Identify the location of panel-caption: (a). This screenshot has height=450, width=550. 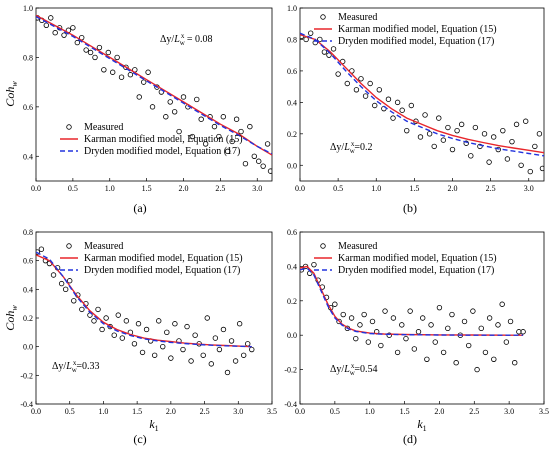
(139, 208).